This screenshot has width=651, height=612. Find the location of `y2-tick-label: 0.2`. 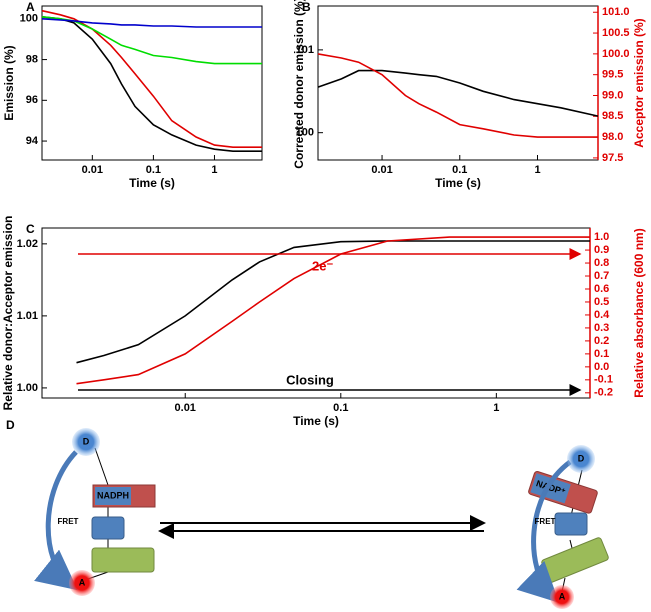

y2-tick-label: 0.2 is located at coordinates (601, 341).